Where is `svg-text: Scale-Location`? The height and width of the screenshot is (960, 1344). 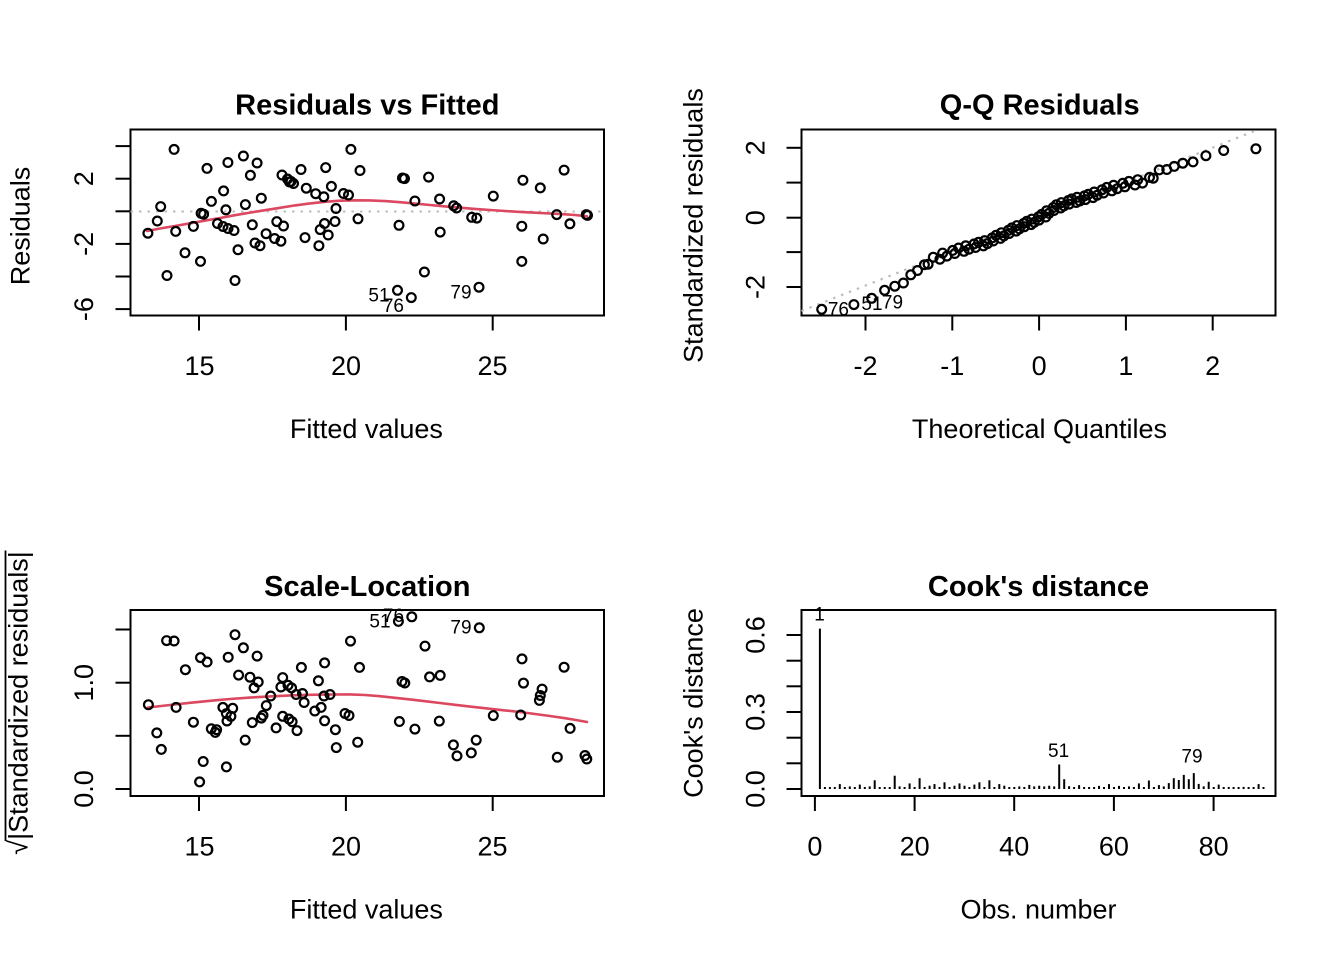 svg-text: Scale-Location is located at coordinates (367, 587).